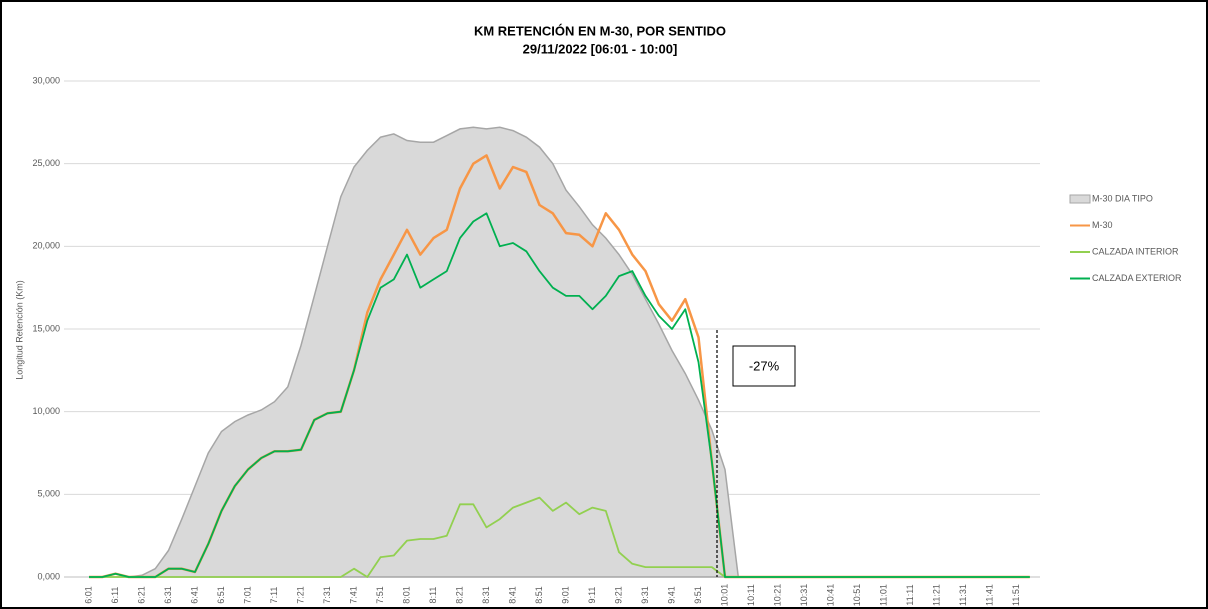 The image size is (1208, 609). I want to click on x-tick-label: 11:41, so click(989, 595).